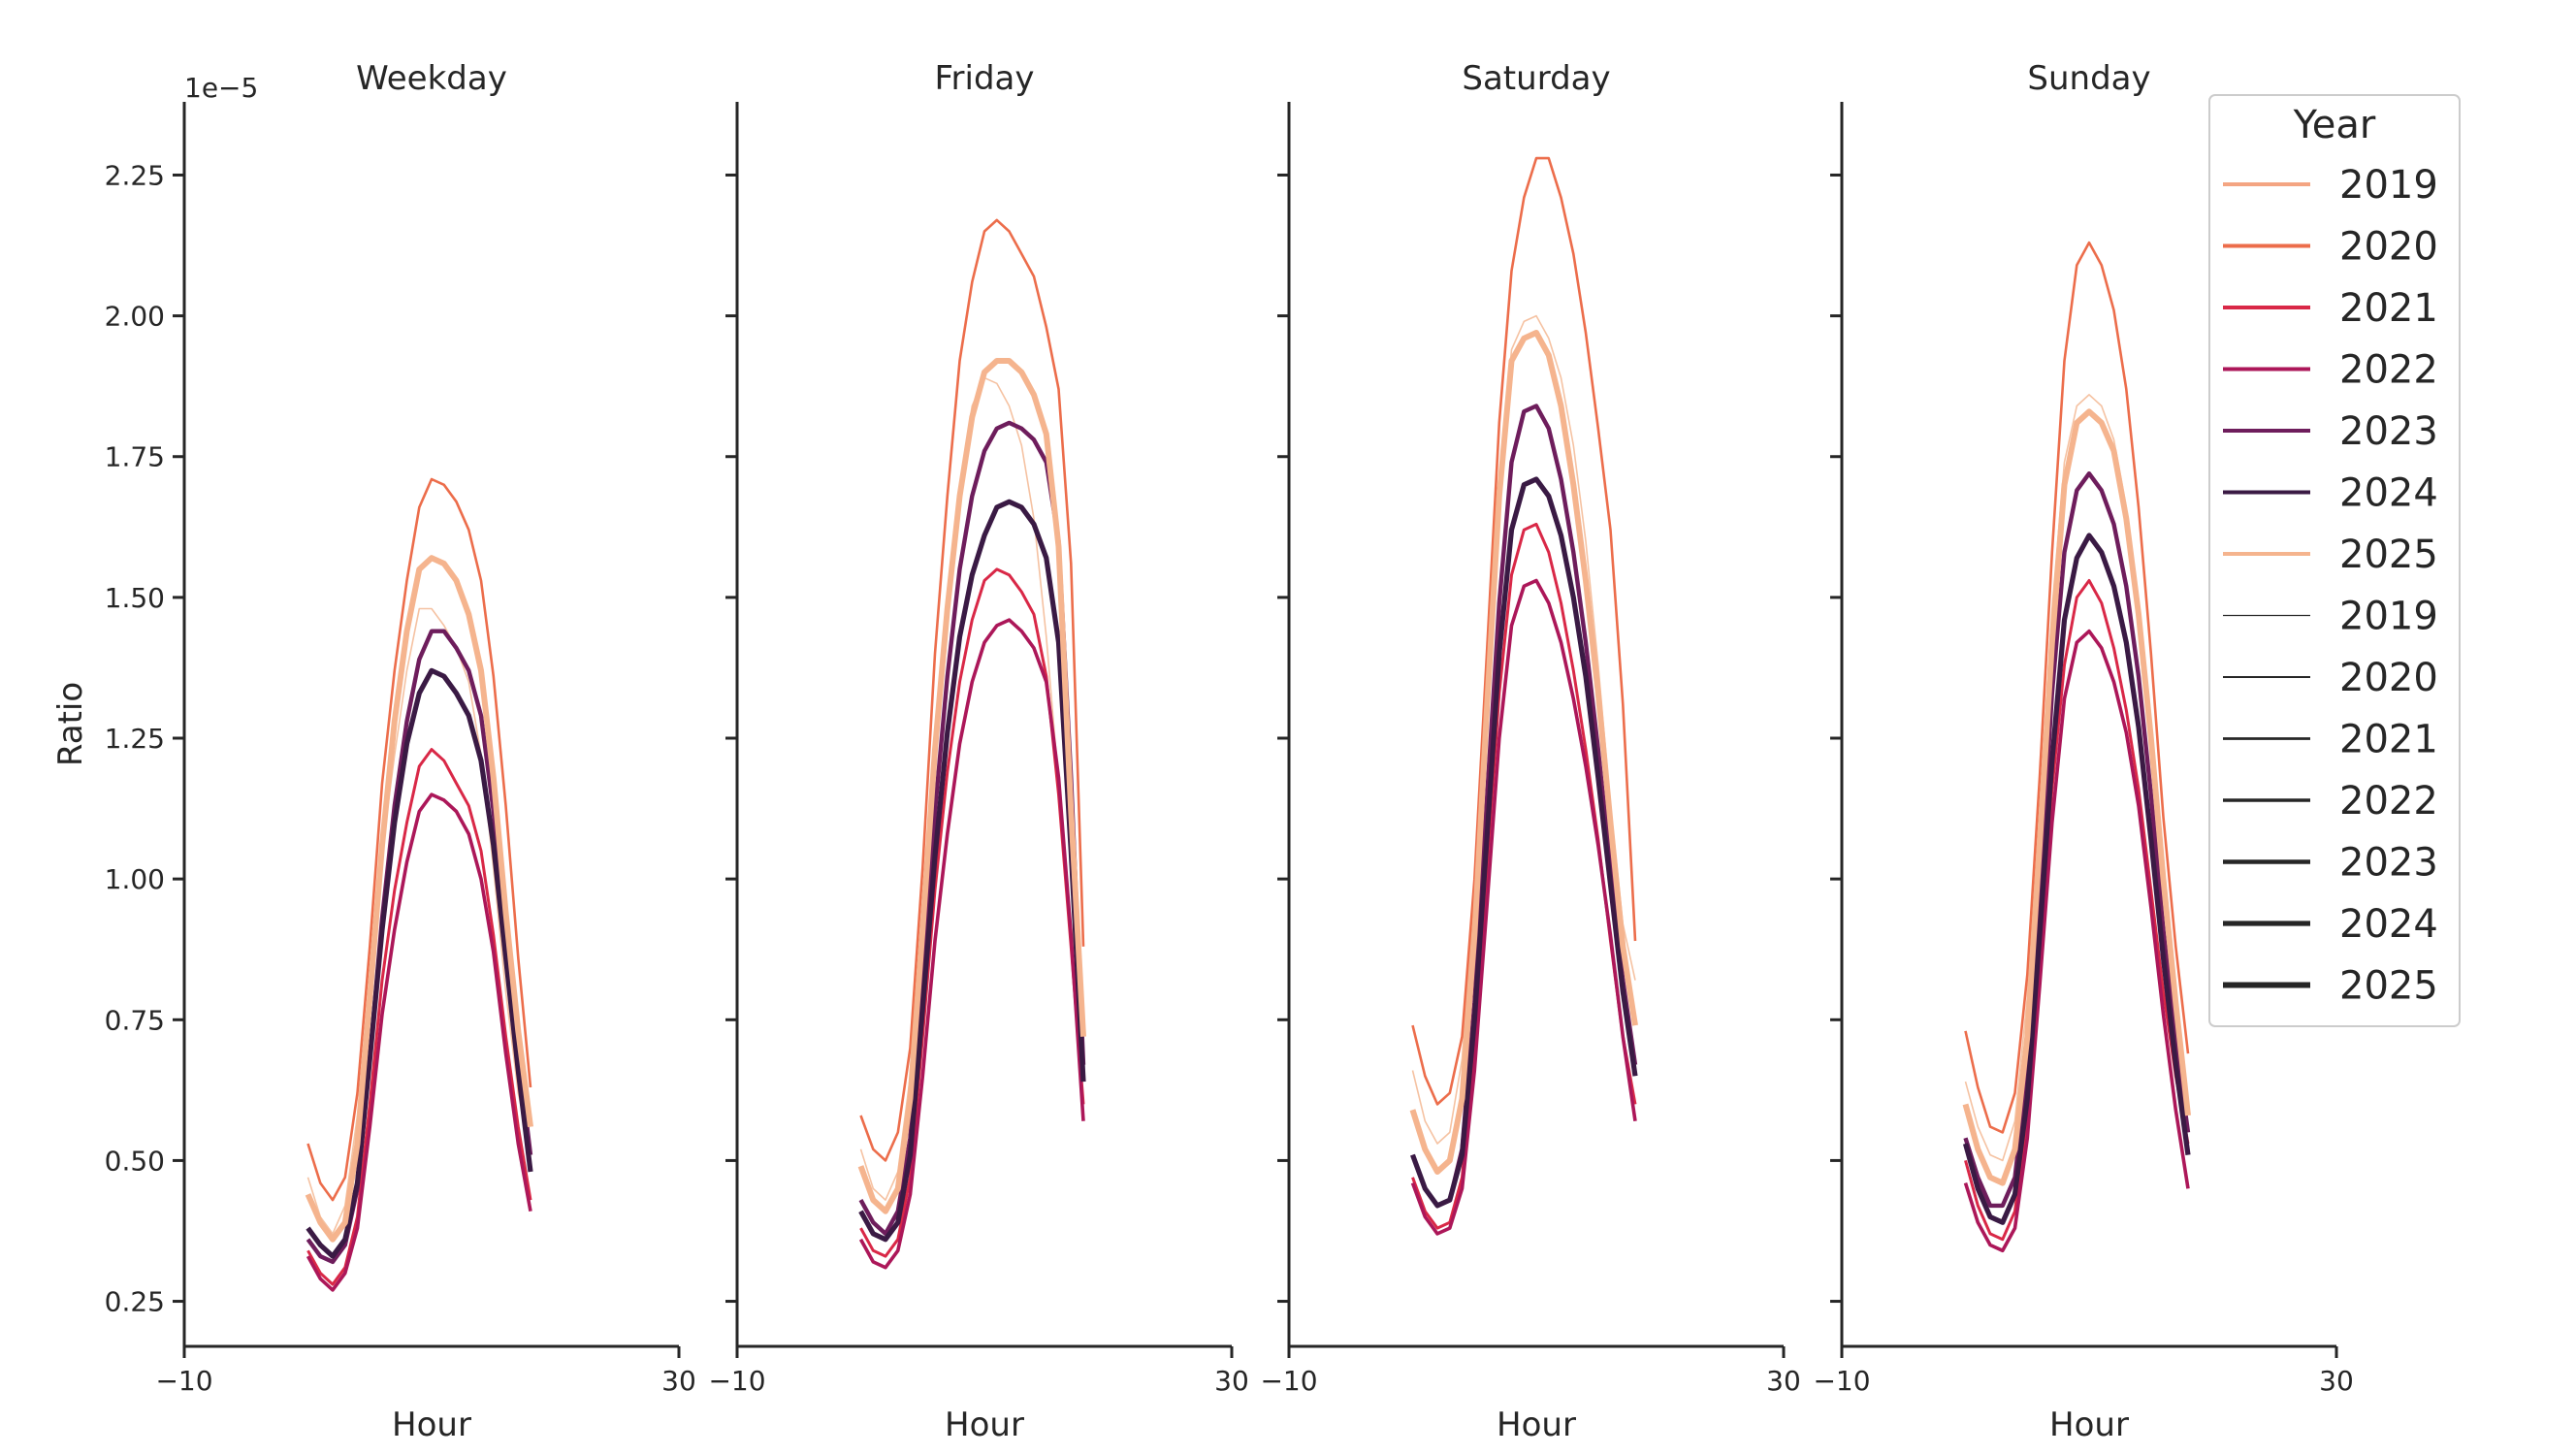 The image size is (2576, 1455). I want to click on series-line-weekday-2025, so click(419, 899).